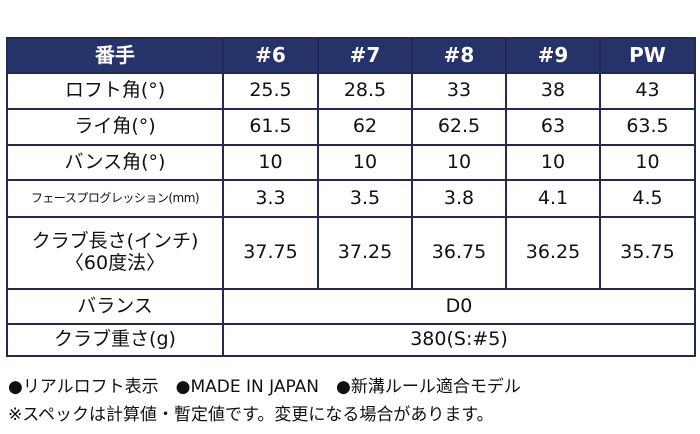  What do you see at coordinates (647, 198) in the screenshot?
I see `value-cell: 4.5` at bounding box center [647, 198].